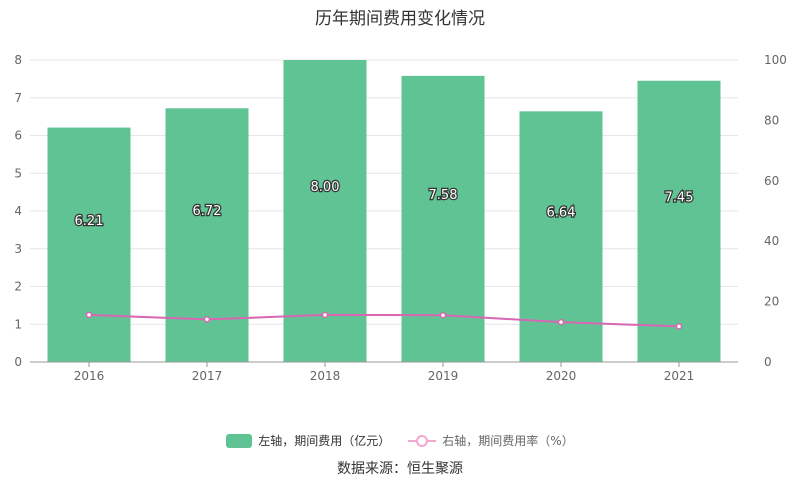  I want to click on source-note: 数据来源：恒生聚源, so click(400, 469).